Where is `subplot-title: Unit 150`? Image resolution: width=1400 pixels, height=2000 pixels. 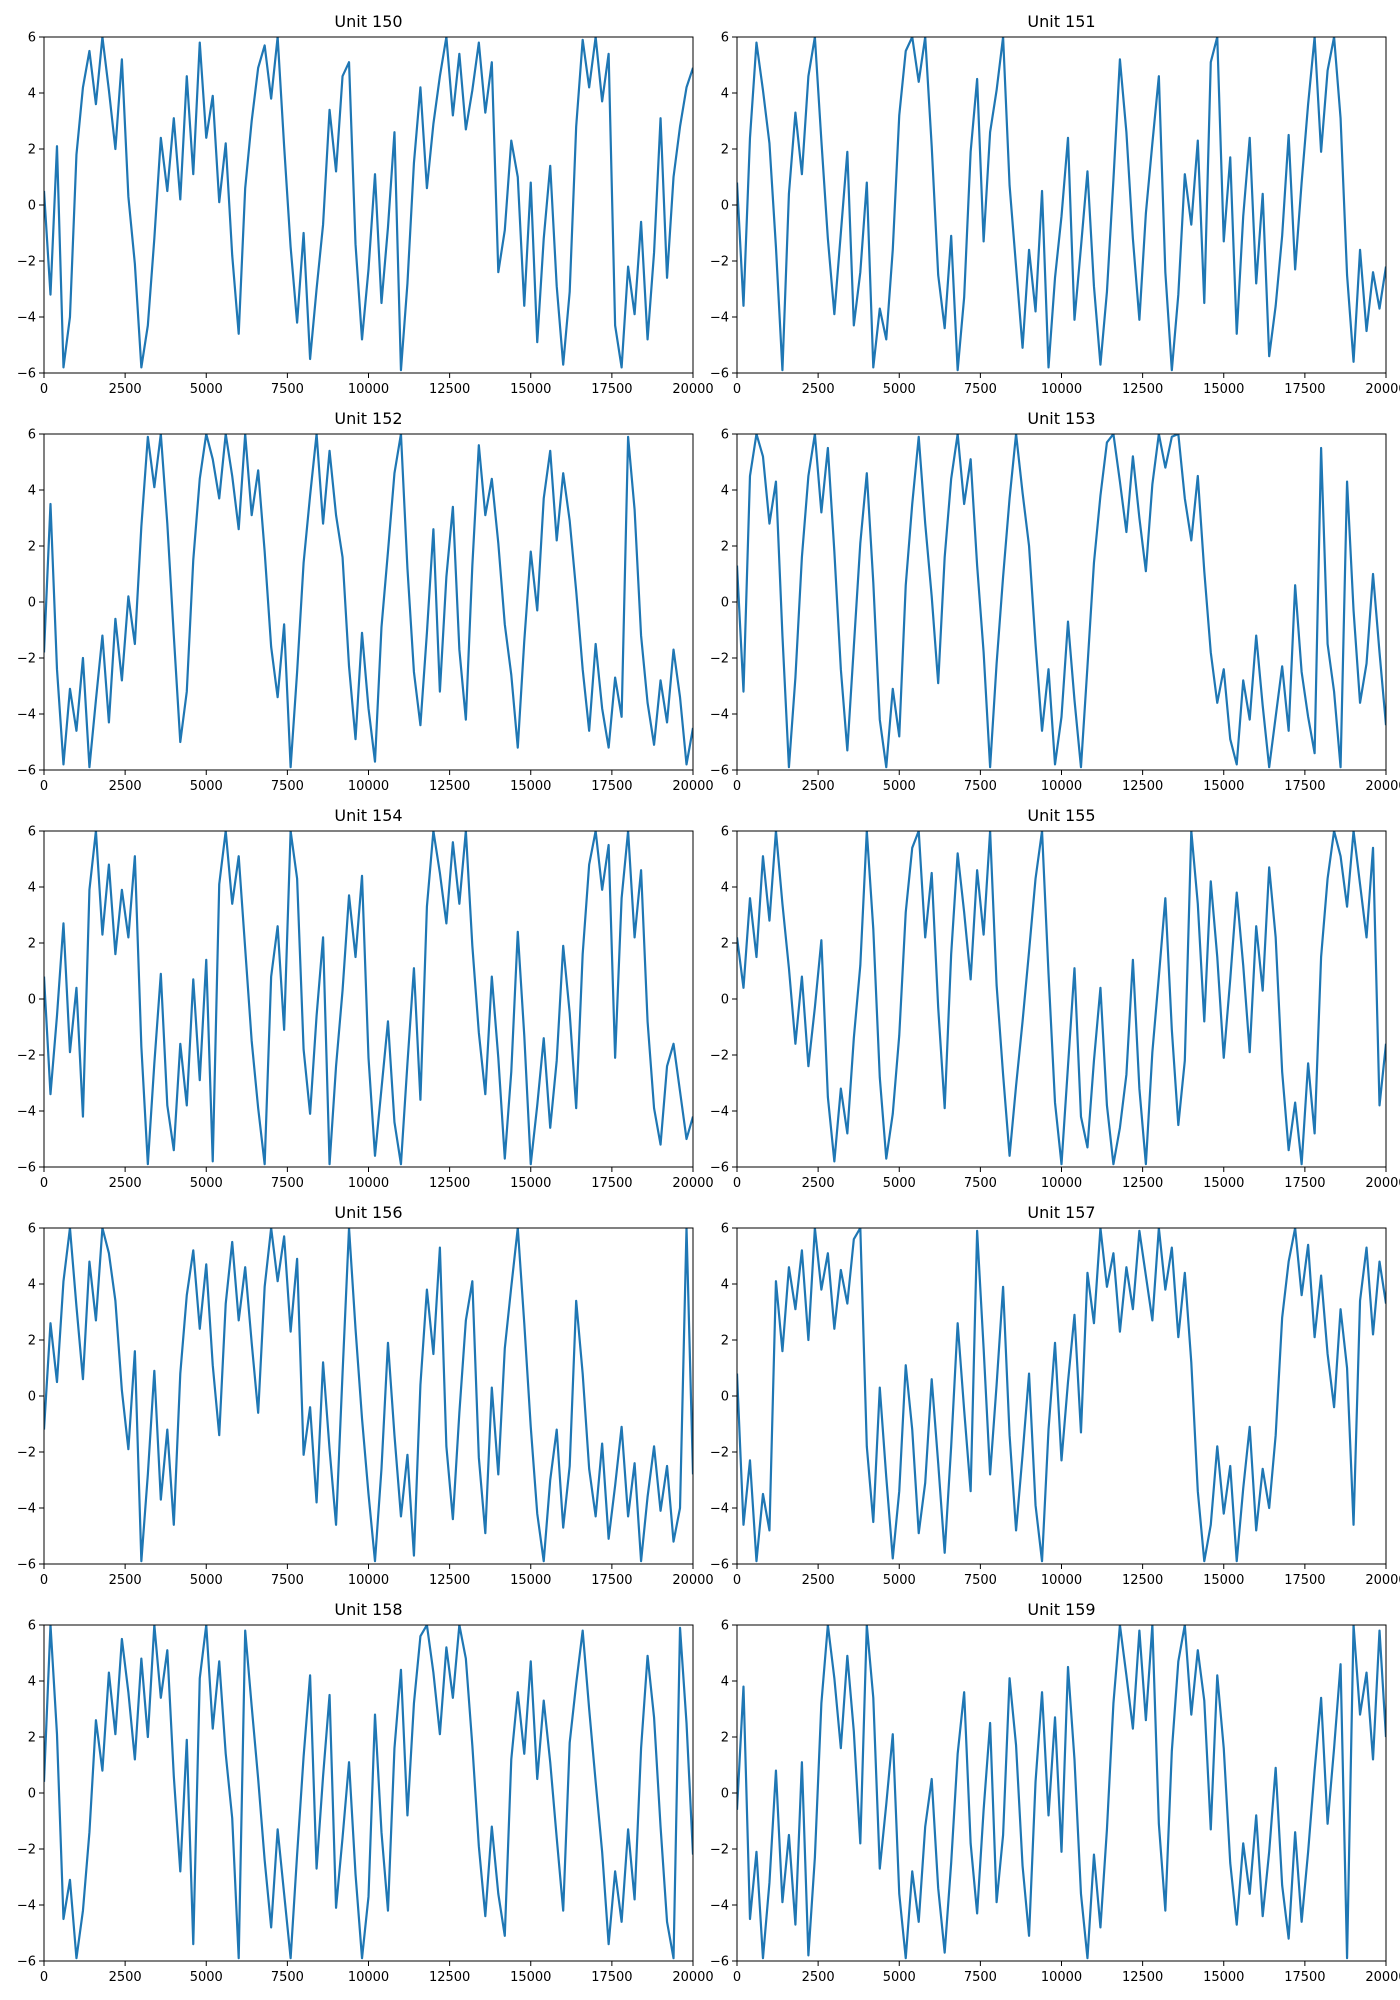
subplot-title: Unit 150 is located at coordinates (368, 21).